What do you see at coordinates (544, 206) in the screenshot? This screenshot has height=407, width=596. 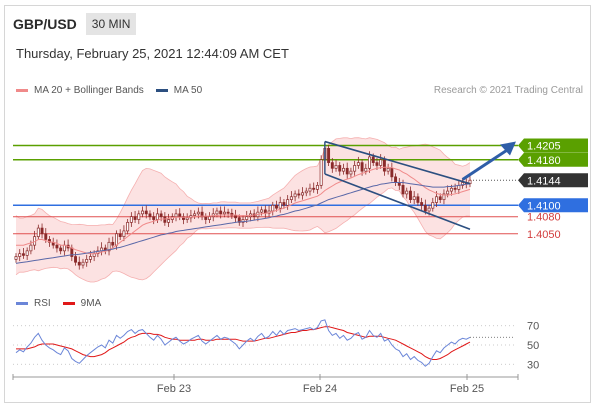 I see `level-label-1.4100: 1.4100` at bounding box center [544, 206].